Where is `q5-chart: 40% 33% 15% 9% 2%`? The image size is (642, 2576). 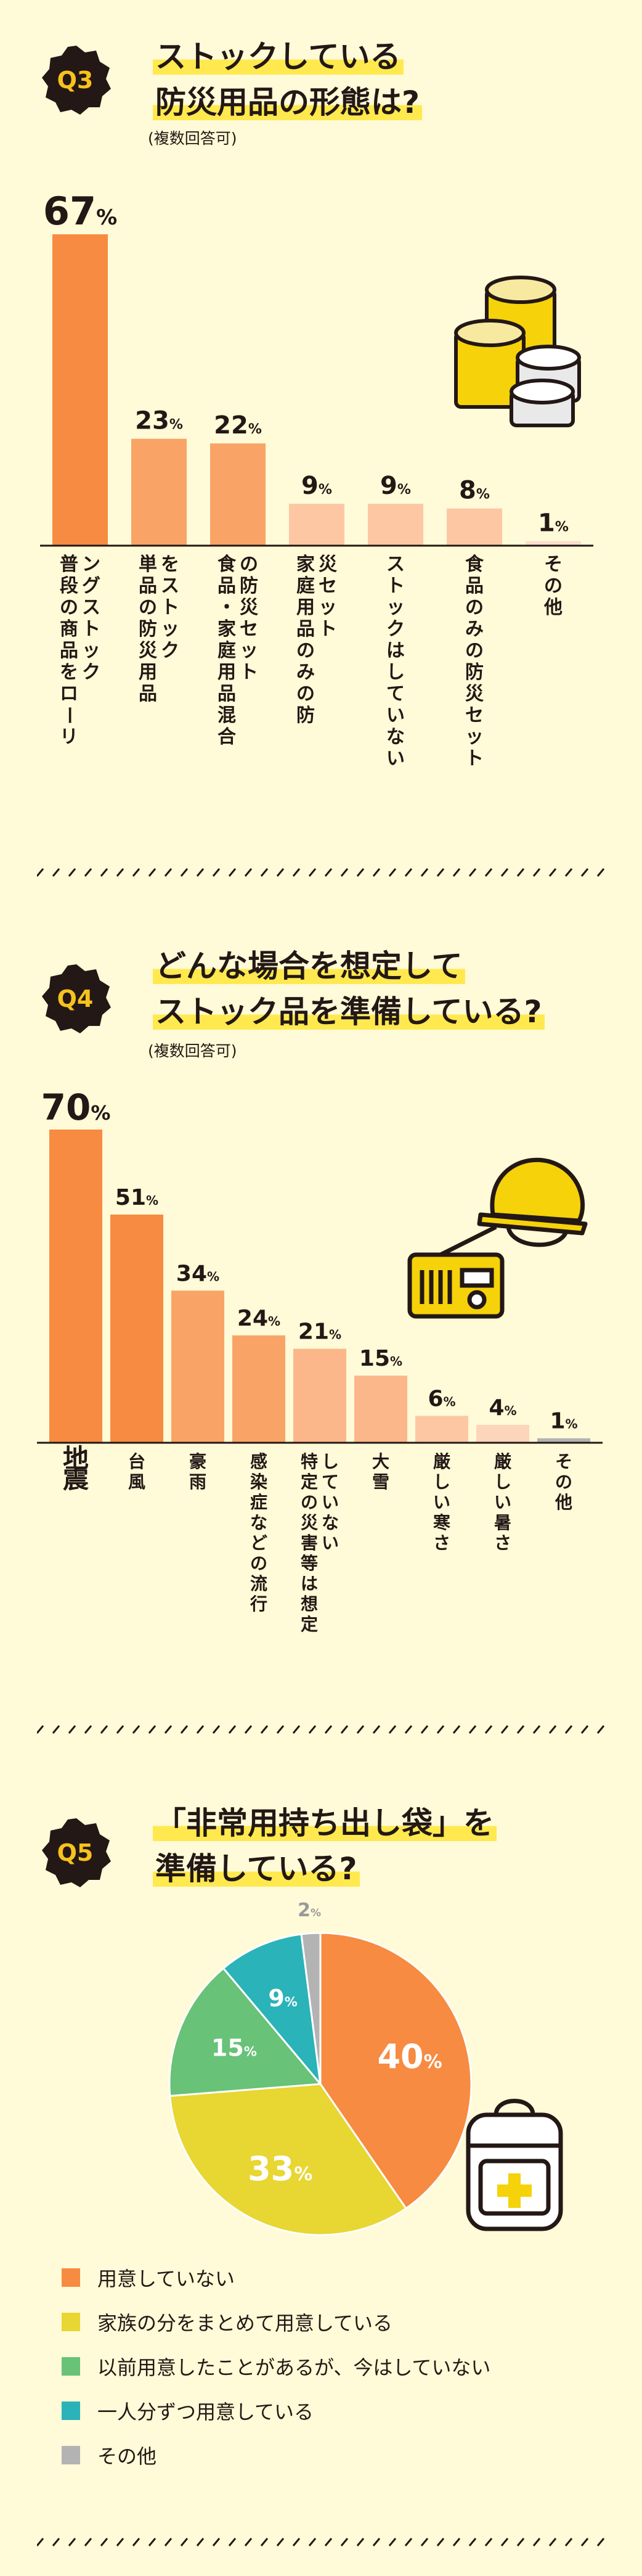 q5-chart: 40% 33% 15% 9% 2% is located at coordinates (320, 2068).